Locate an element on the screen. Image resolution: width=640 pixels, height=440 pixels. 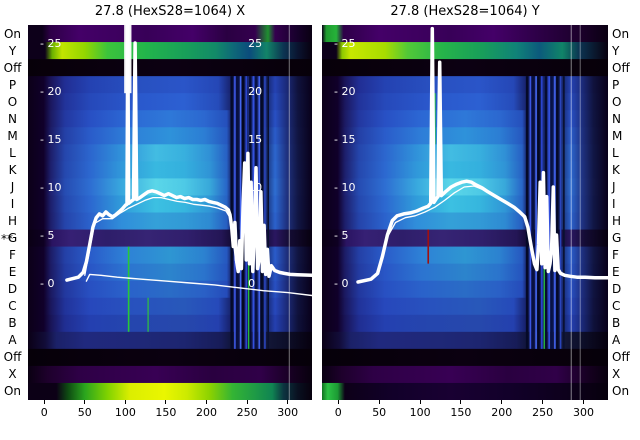
row-label-right-13: F is located at coordinates (615, 255).